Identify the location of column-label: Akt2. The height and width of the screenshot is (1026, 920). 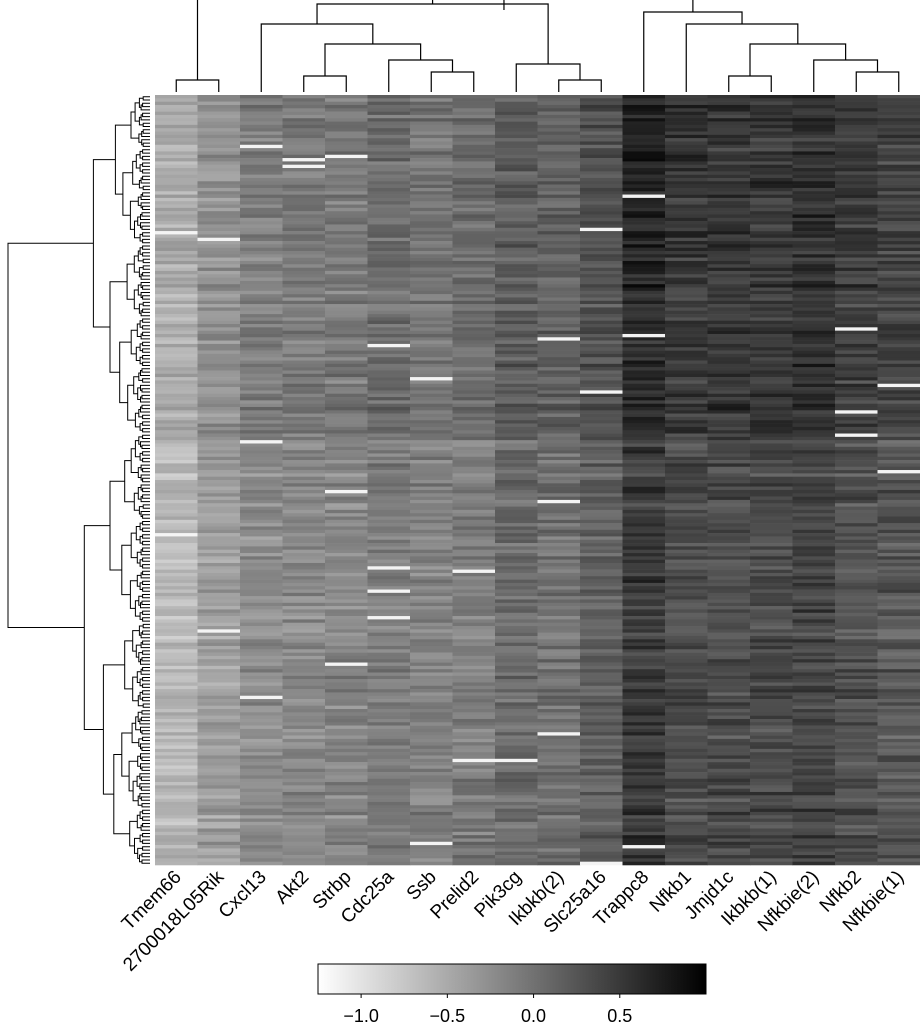
(293, 888).